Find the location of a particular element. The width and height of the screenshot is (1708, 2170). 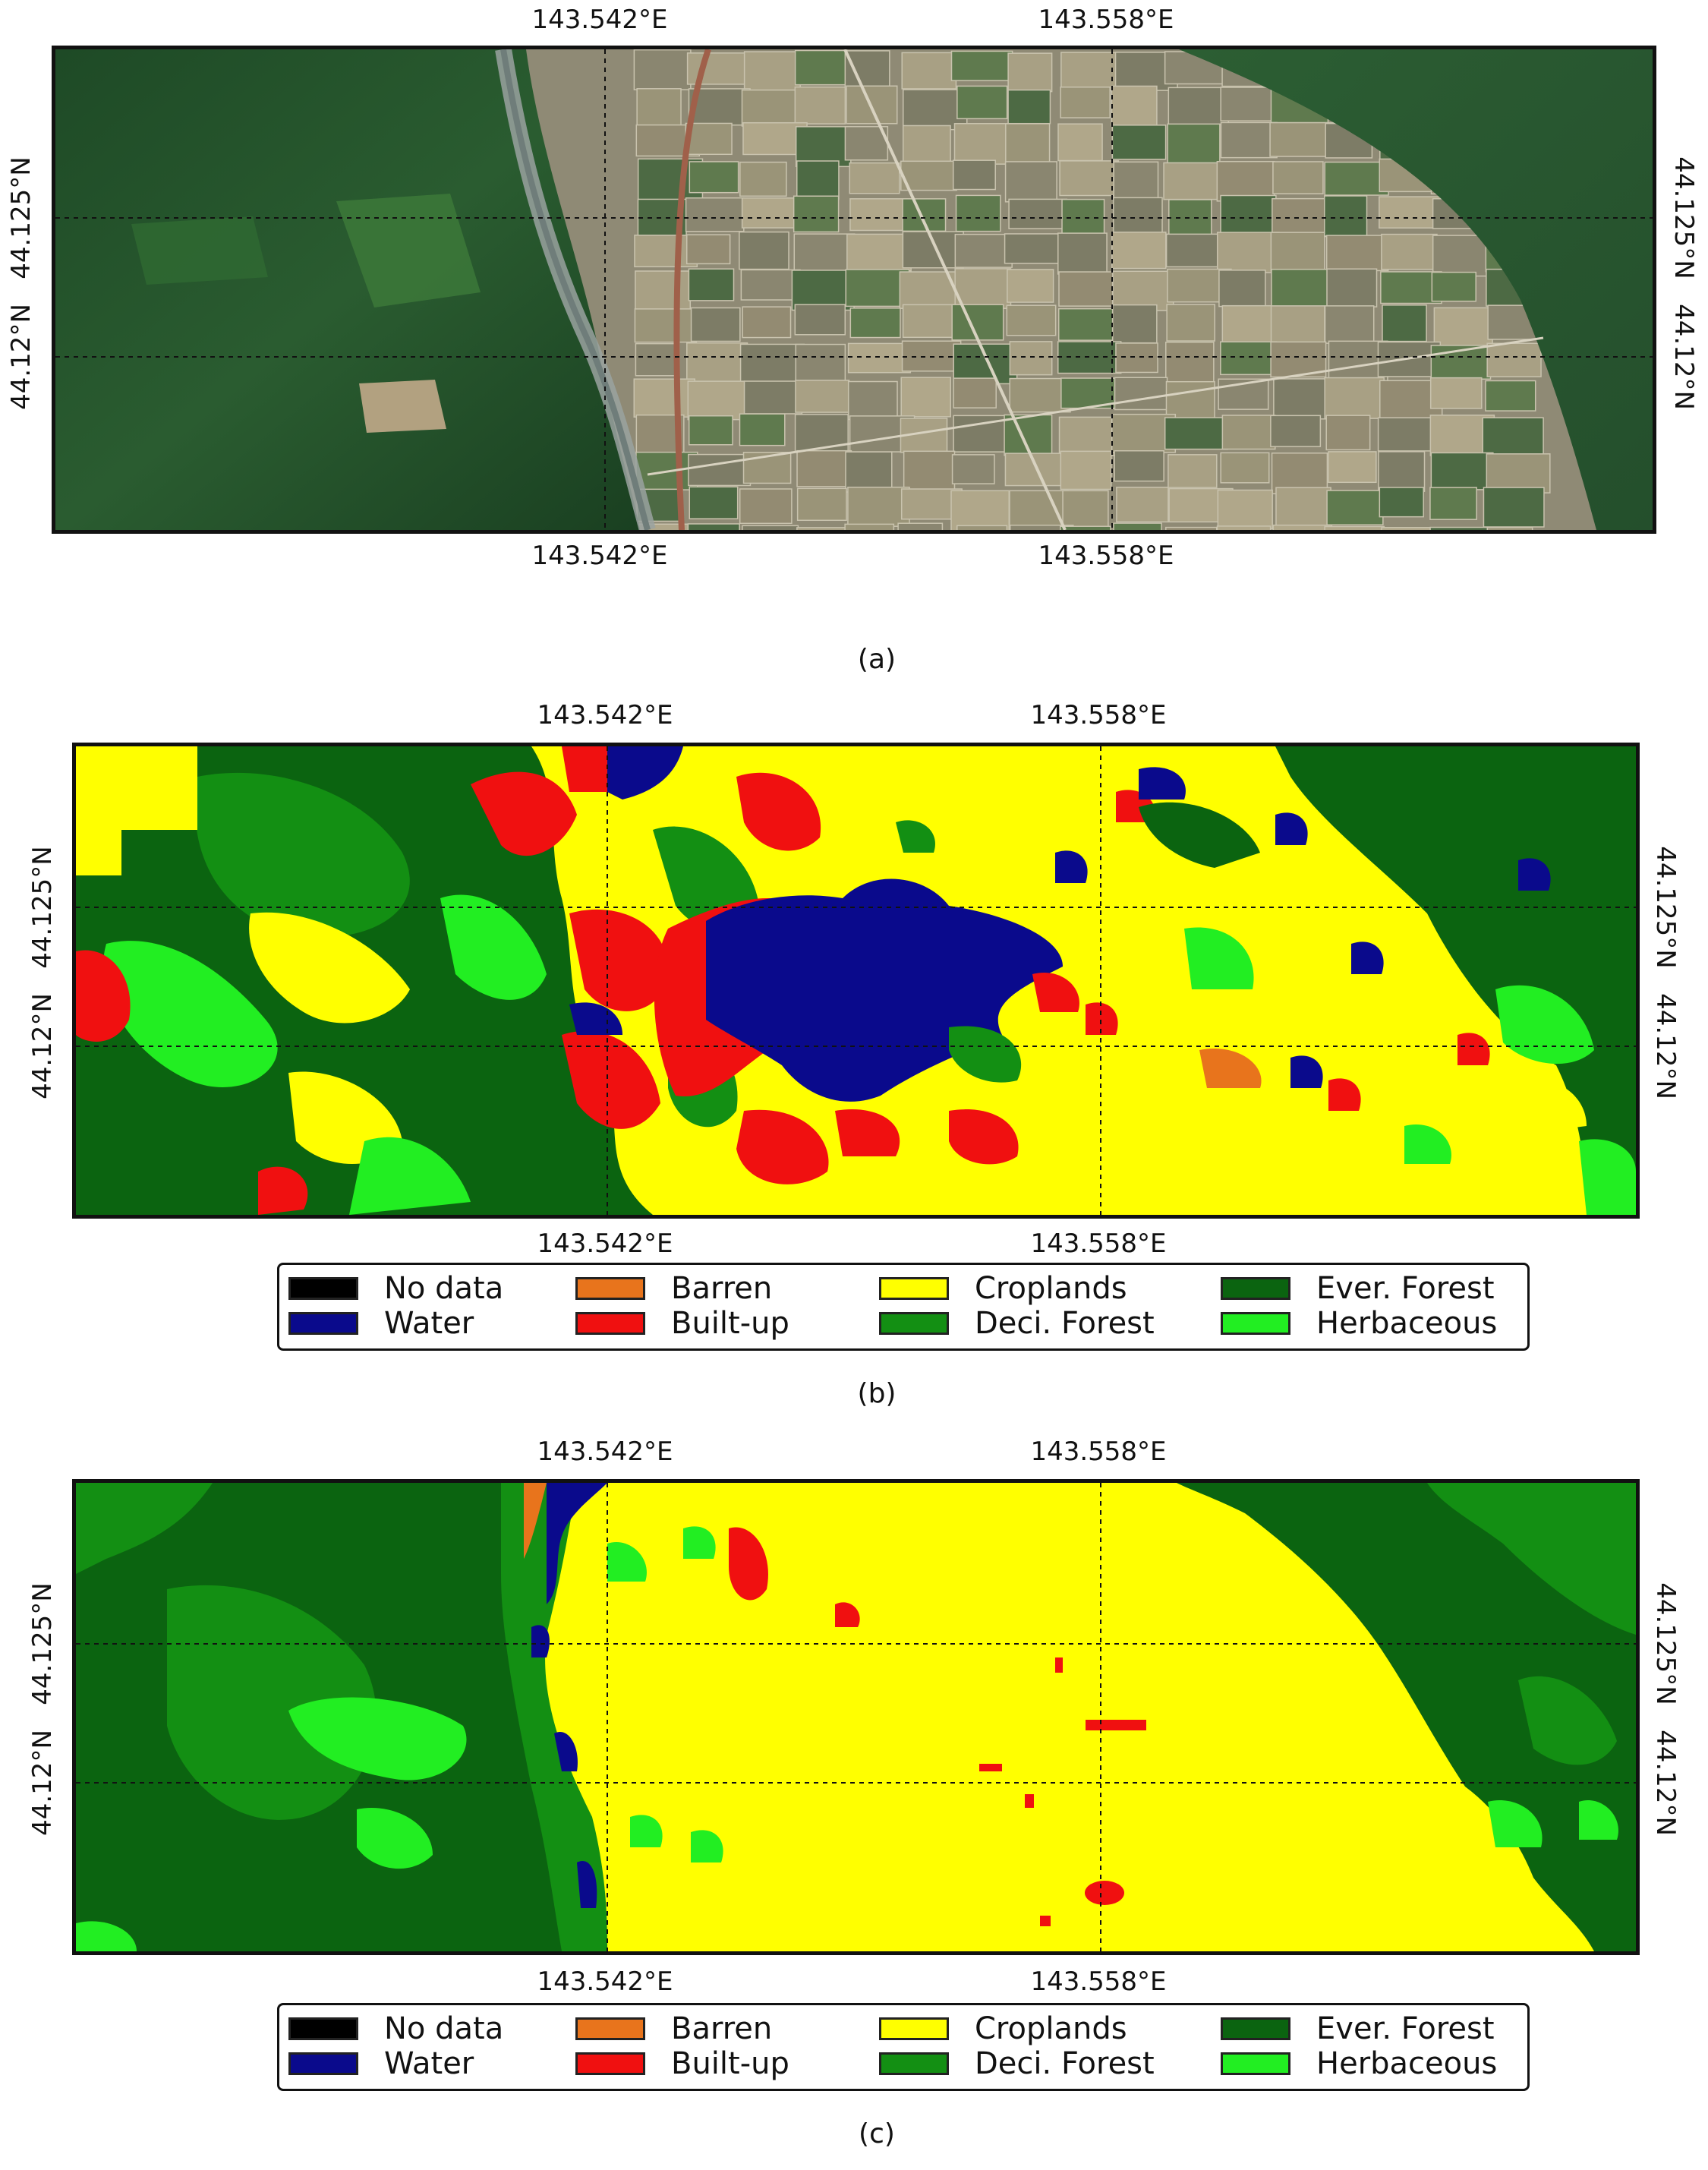

caption-b: (b) is located at coordinates (877, 1393).